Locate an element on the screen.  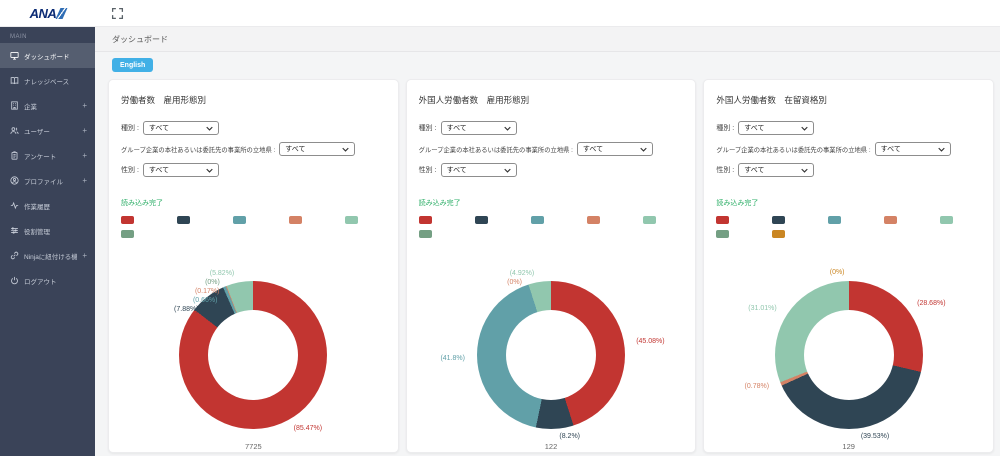
language-toggle-button: English is located at coordinates (132, 65).